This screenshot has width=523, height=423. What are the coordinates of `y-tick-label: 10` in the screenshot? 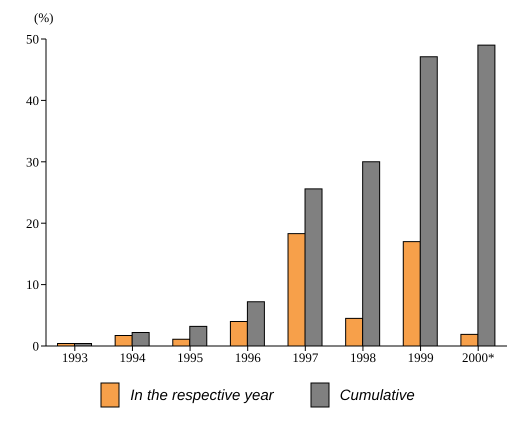 It's located at (32, 284).